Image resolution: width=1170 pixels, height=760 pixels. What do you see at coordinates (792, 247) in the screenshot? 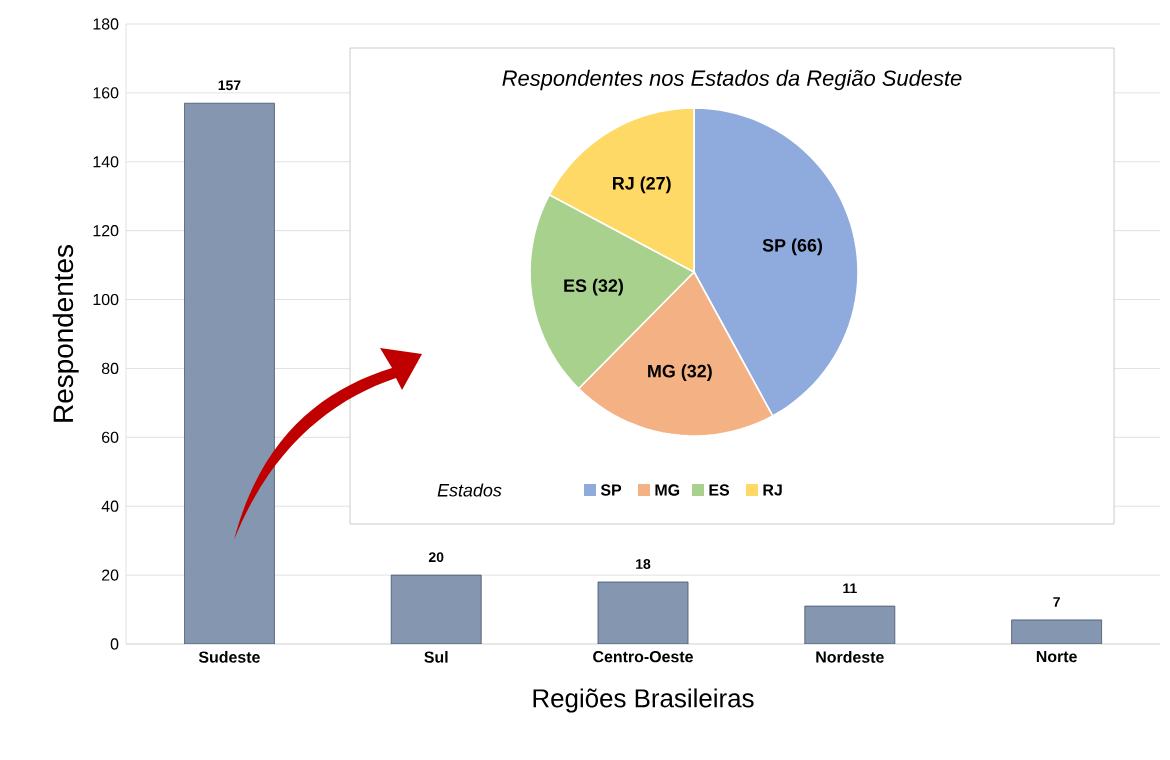
I see `data-label: SP (66)` at bounding box center [792, 247].